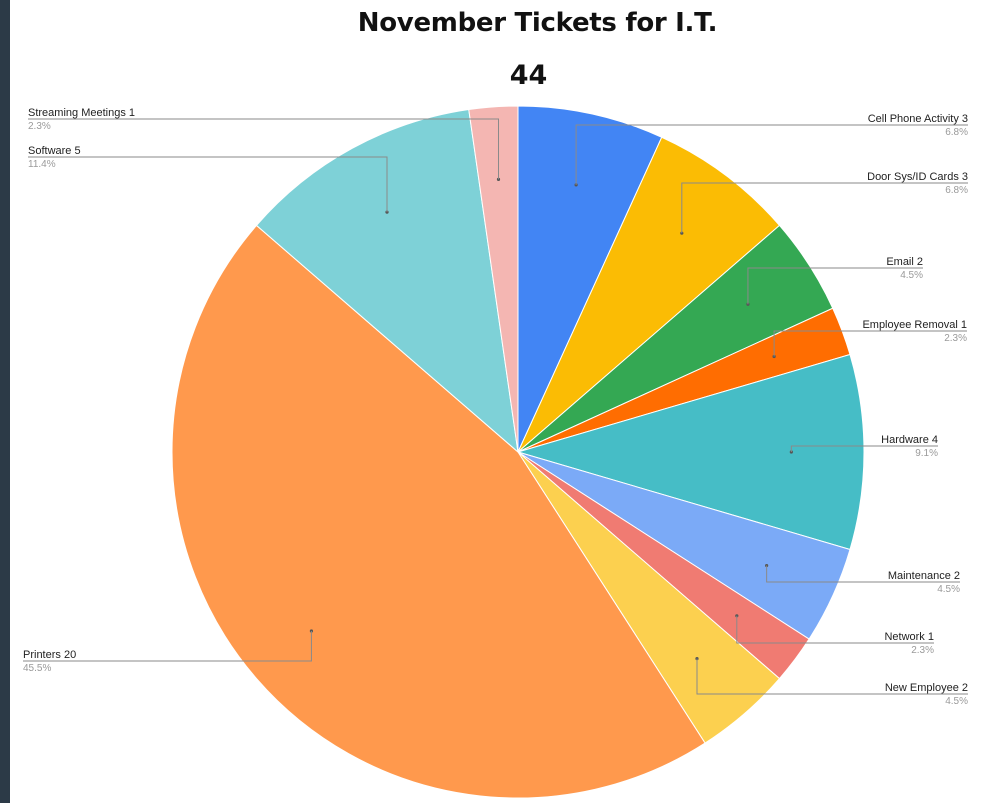 The width and height of the screenshot is (998, 803). What do you see at coordinates (824, 208) in the screenshot?
I see `leader-line-door-sys-id-cards` at bounding box center [824, 208].